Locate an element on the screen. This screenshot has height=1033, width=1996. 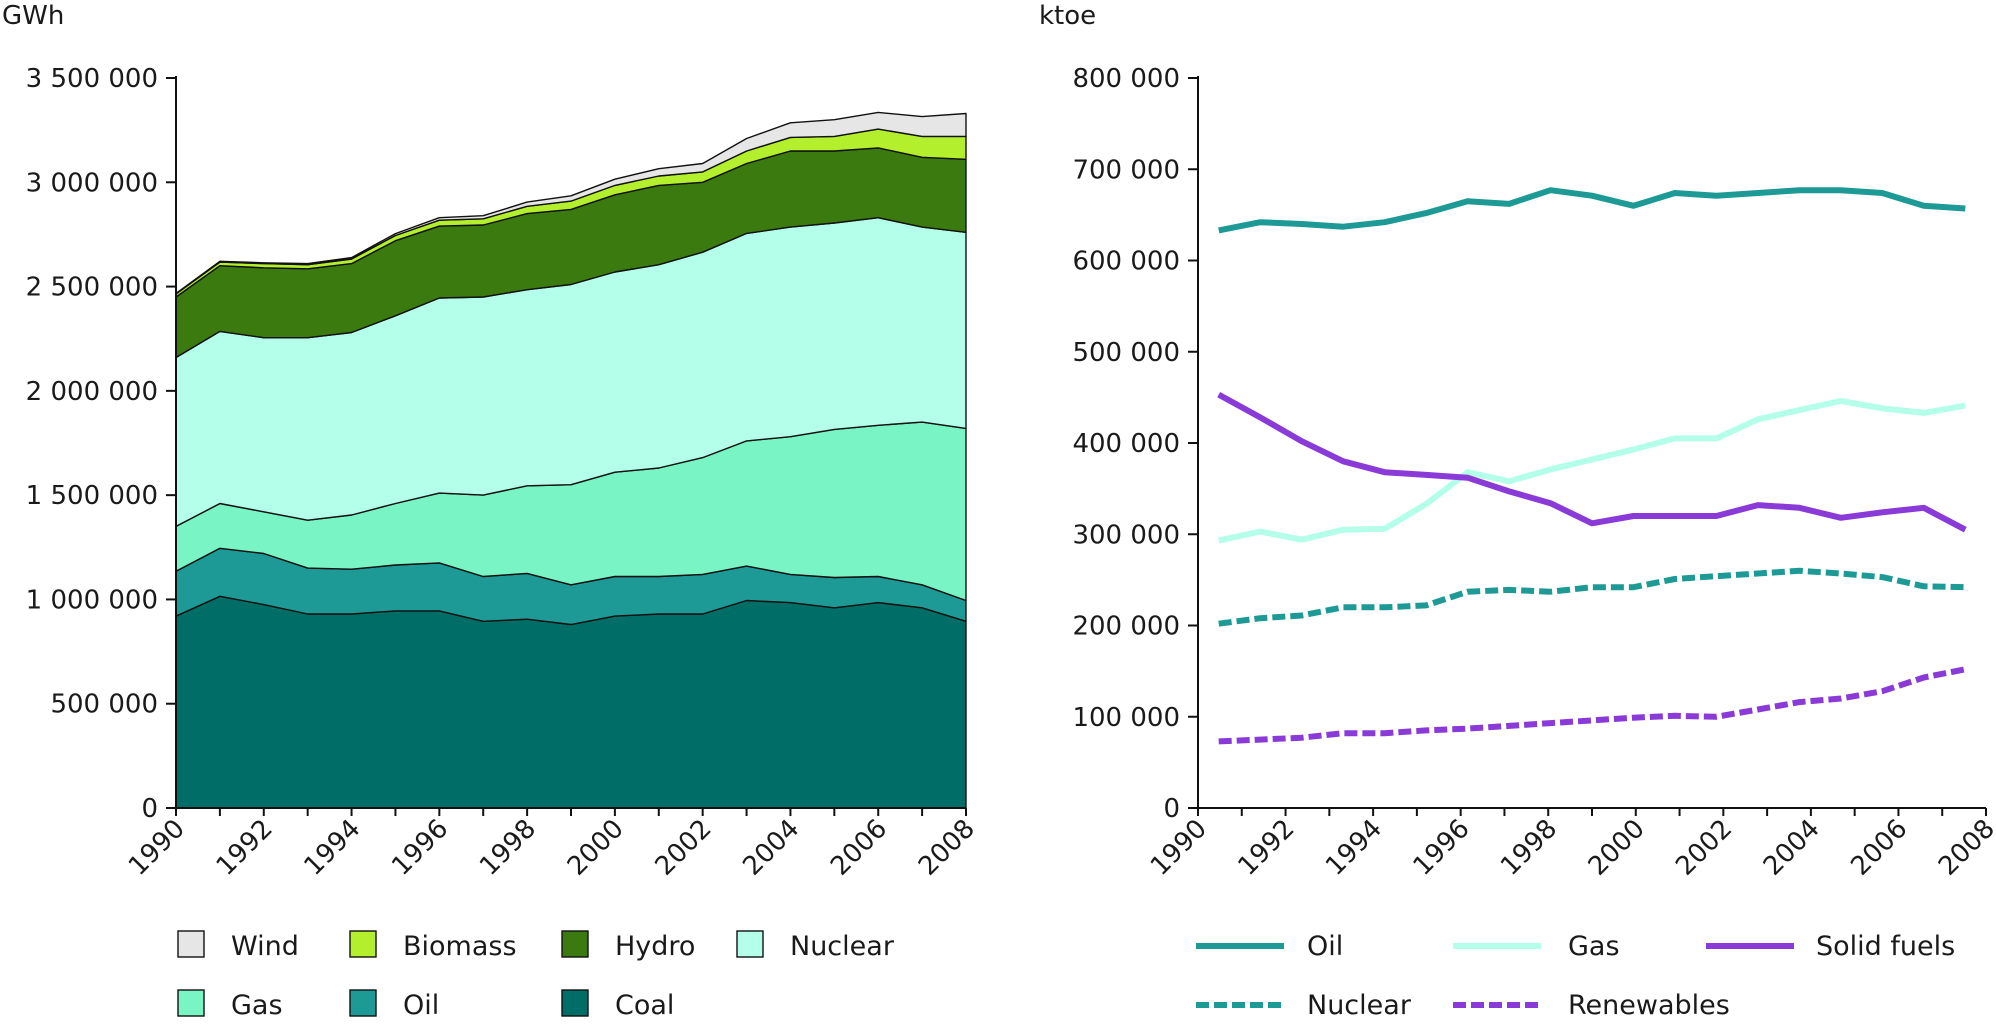
y-tick-label: 3 500 000 is located at coordinates (92, 79).